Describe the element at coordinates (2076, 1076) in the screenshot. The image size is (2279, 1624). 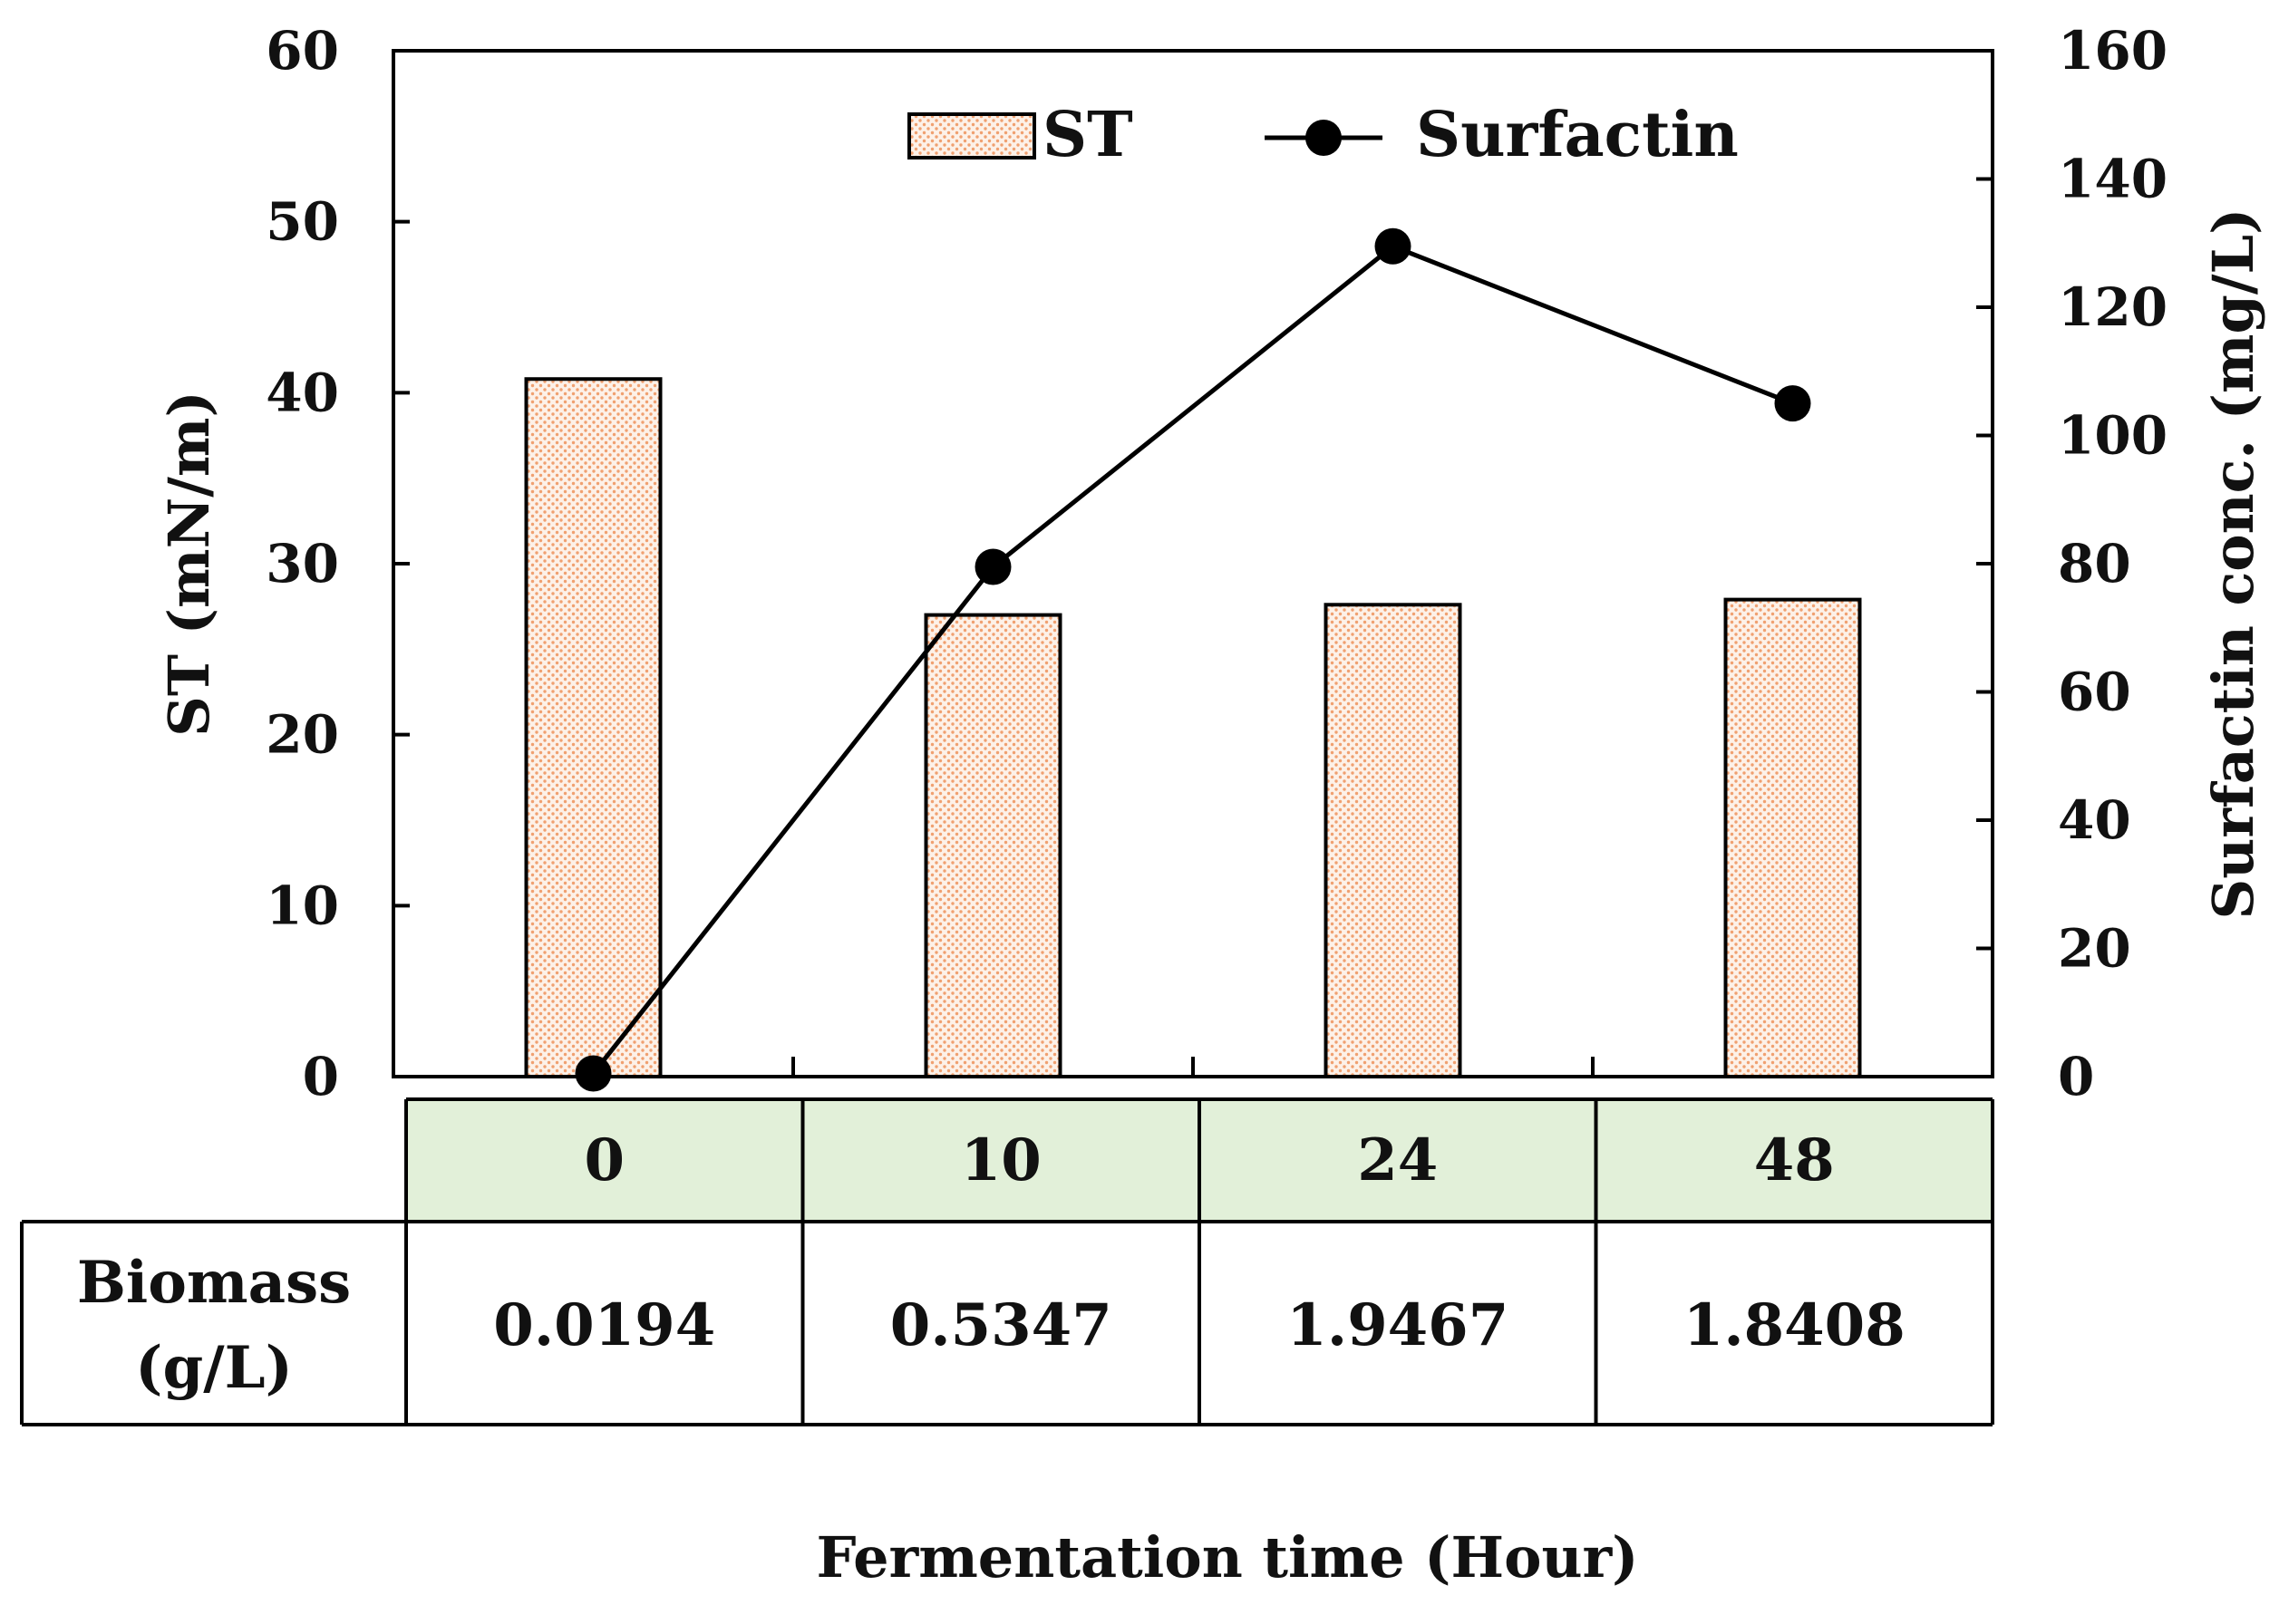
I see `right-tick-label: 0` at that location.